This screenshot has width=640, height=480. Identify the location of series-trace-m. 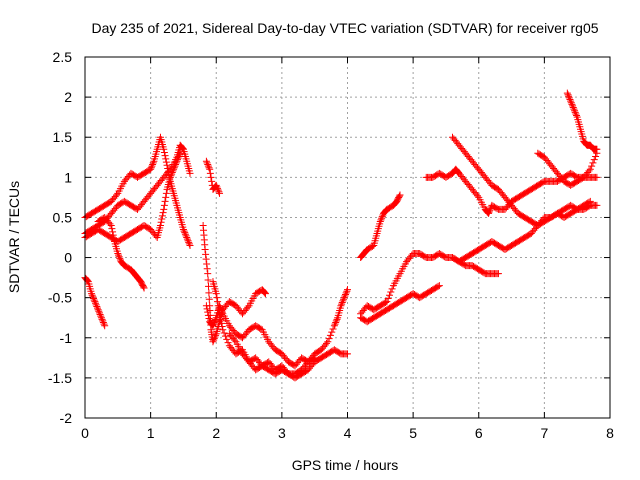
(400, 304).